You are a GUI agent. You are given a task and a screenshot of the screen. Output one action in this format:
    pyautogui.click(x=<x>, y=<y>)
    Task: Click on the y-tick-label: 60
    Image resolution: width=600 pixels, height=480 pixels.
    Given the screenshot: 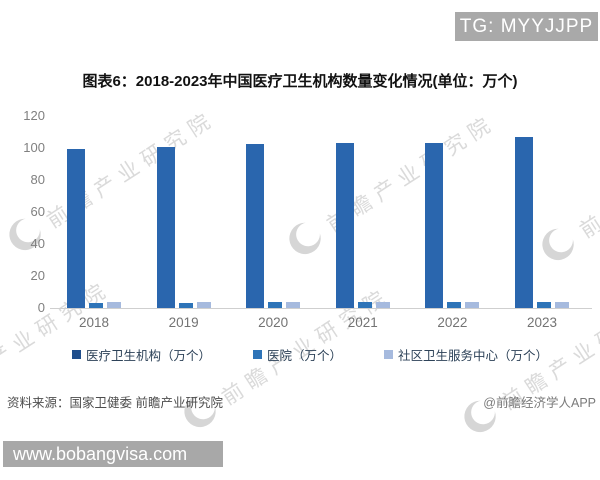 What is the action you would take?
    pyautogui.click(x=37, y=211)
    